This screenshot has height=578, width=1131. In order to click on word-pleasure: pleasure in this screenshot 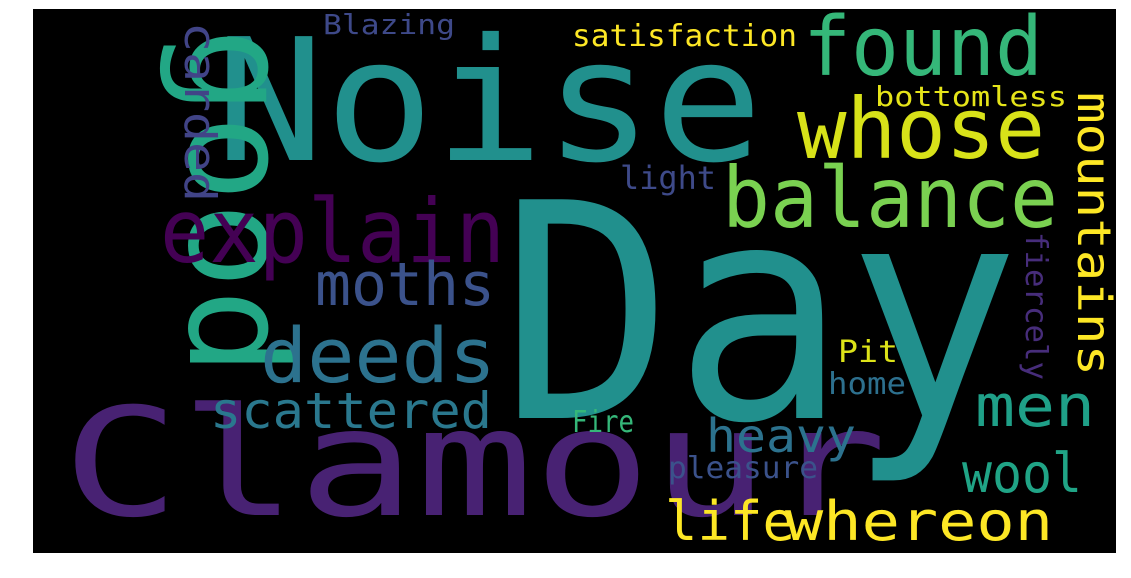, I will do `click(743, 468)`.